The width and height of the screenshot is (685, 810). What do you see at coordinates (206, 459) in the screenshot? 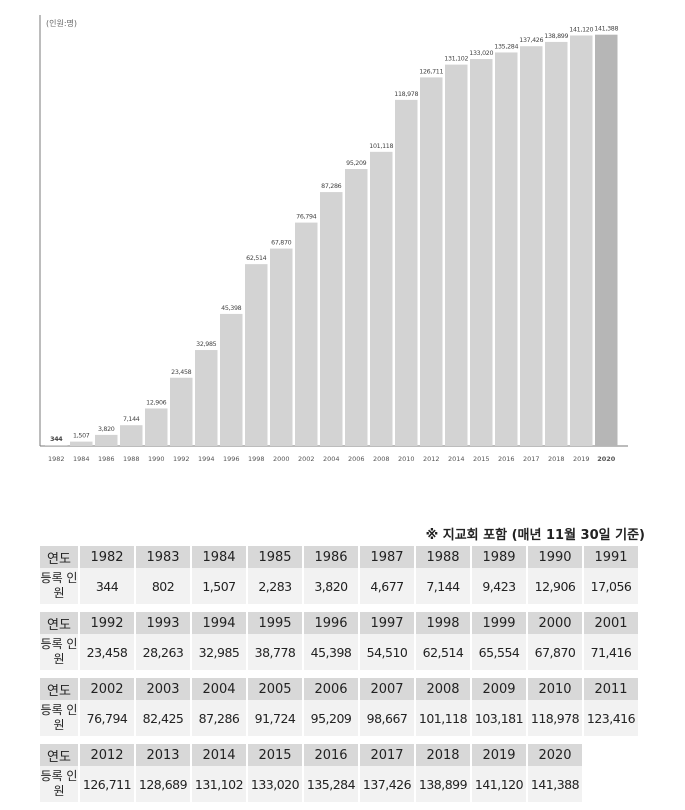
I see `x-tick-label: 1994` at bounding box center [206, 459].